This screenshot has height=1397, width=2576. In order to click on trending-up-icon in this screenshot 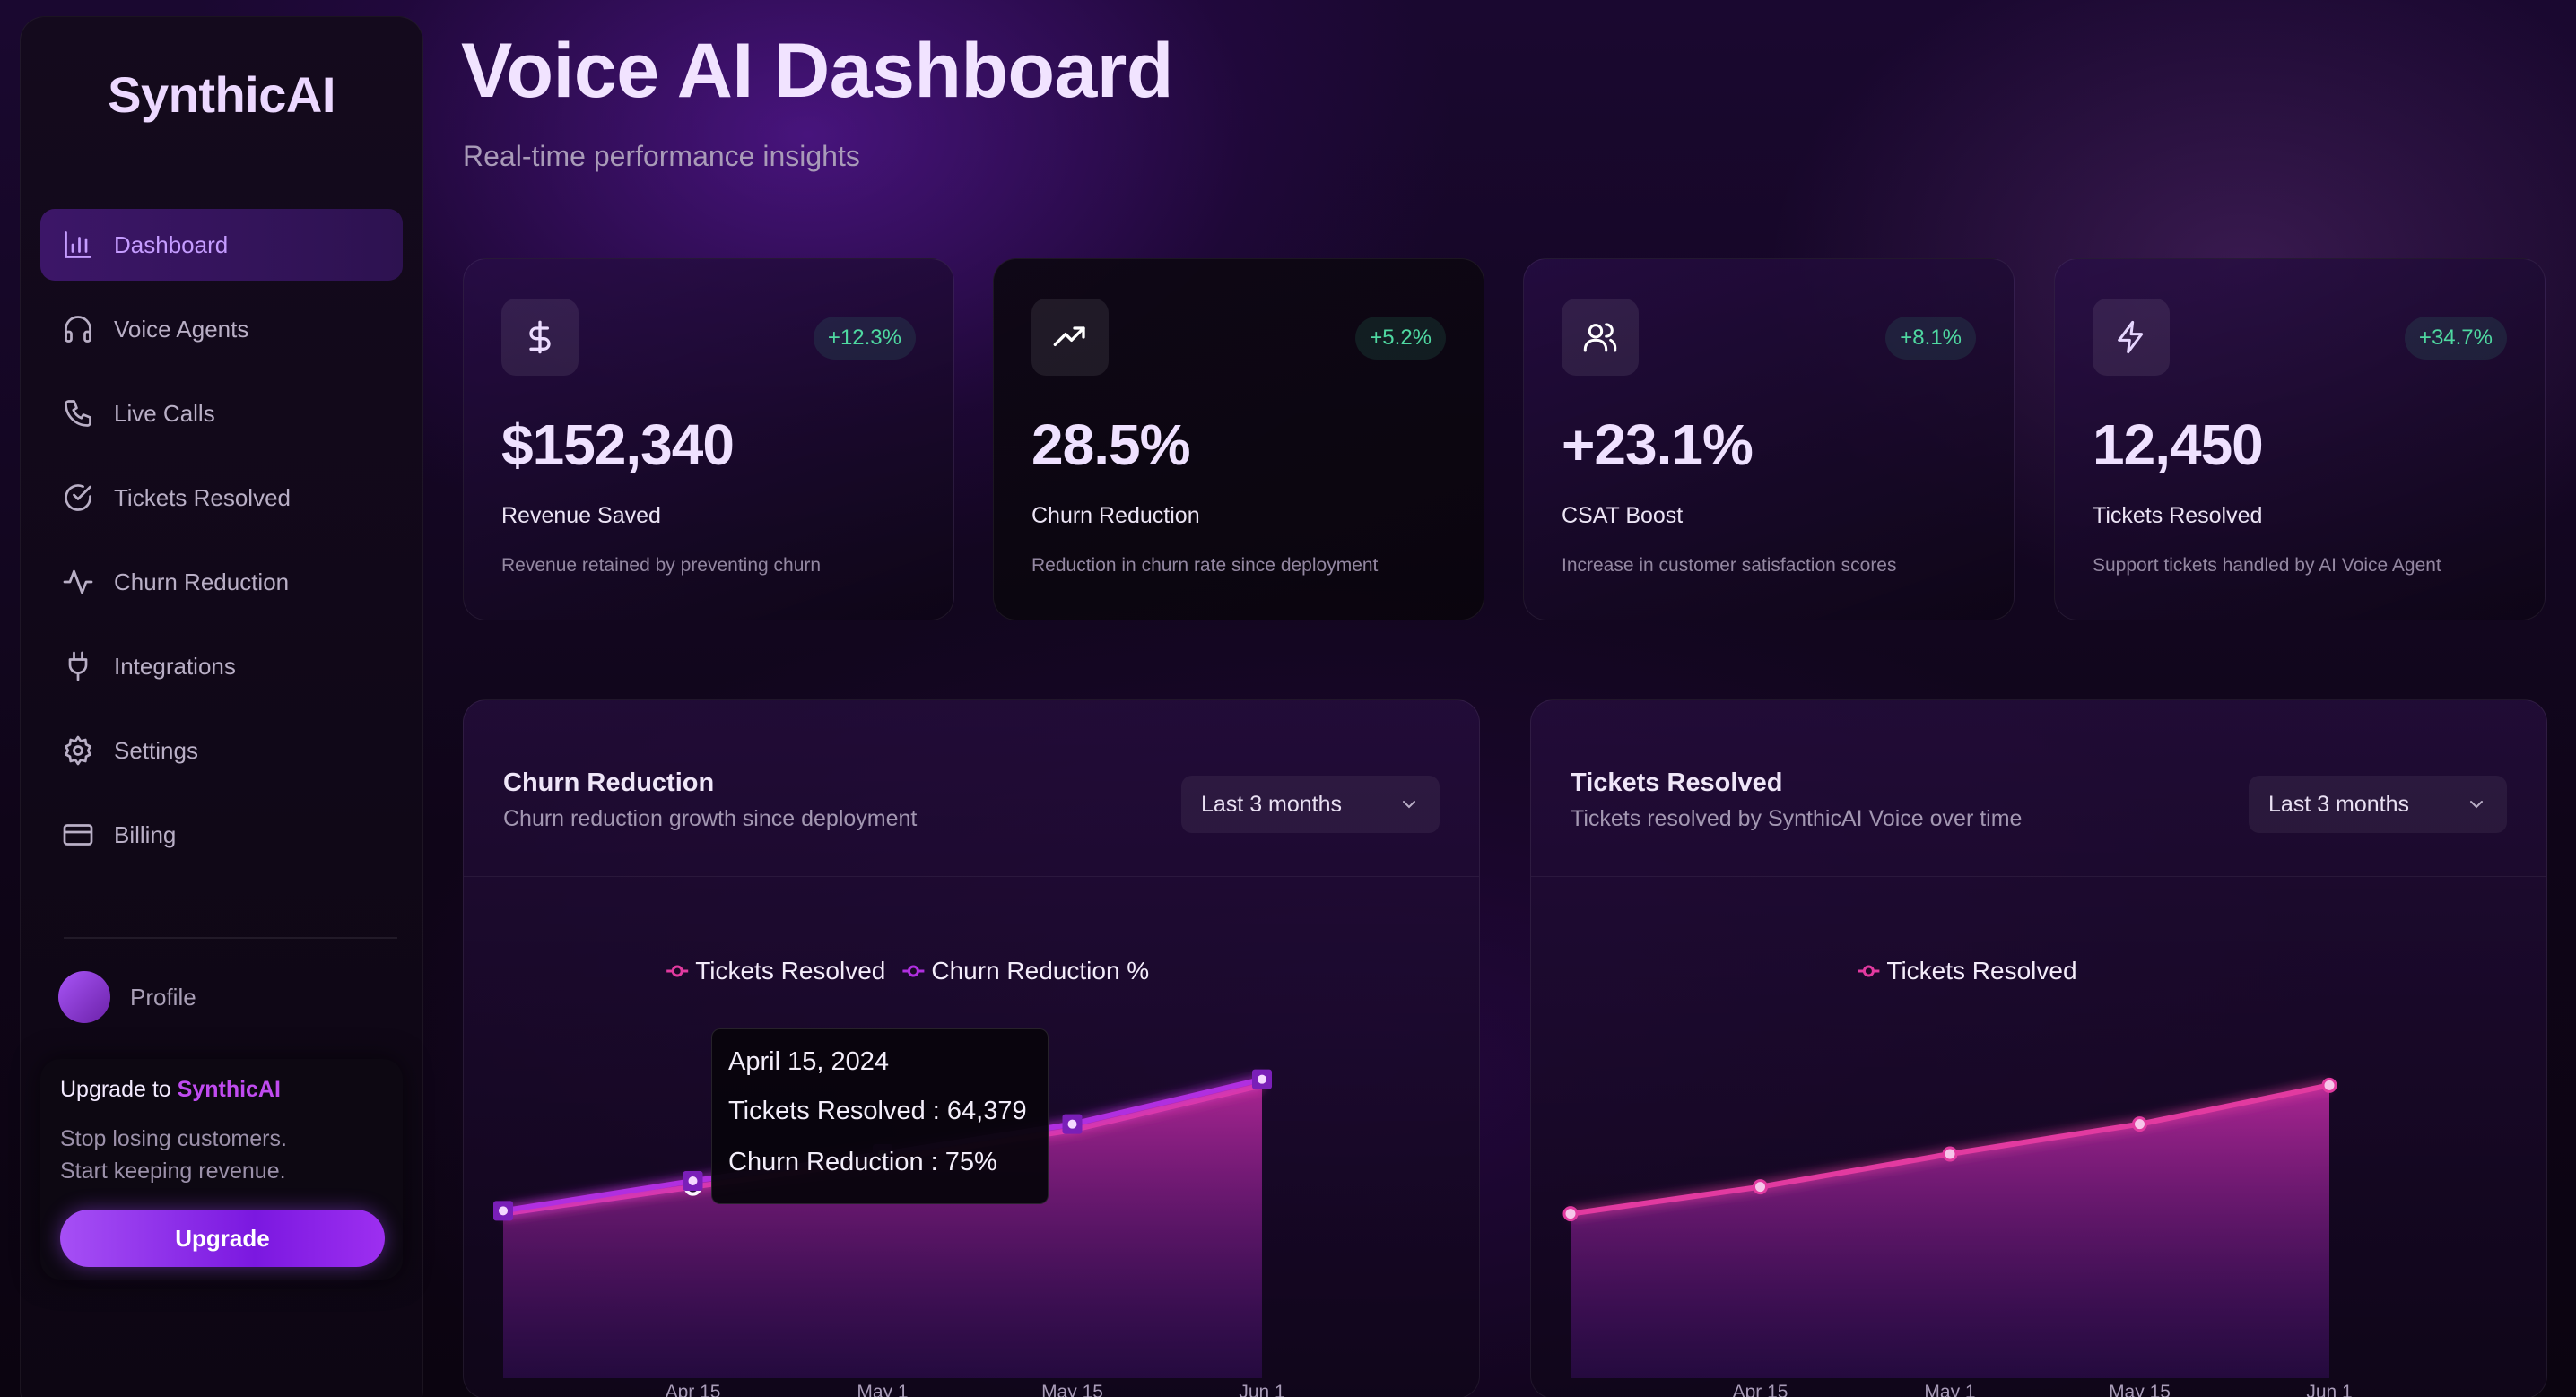, I will do `click(1069, 336)`.